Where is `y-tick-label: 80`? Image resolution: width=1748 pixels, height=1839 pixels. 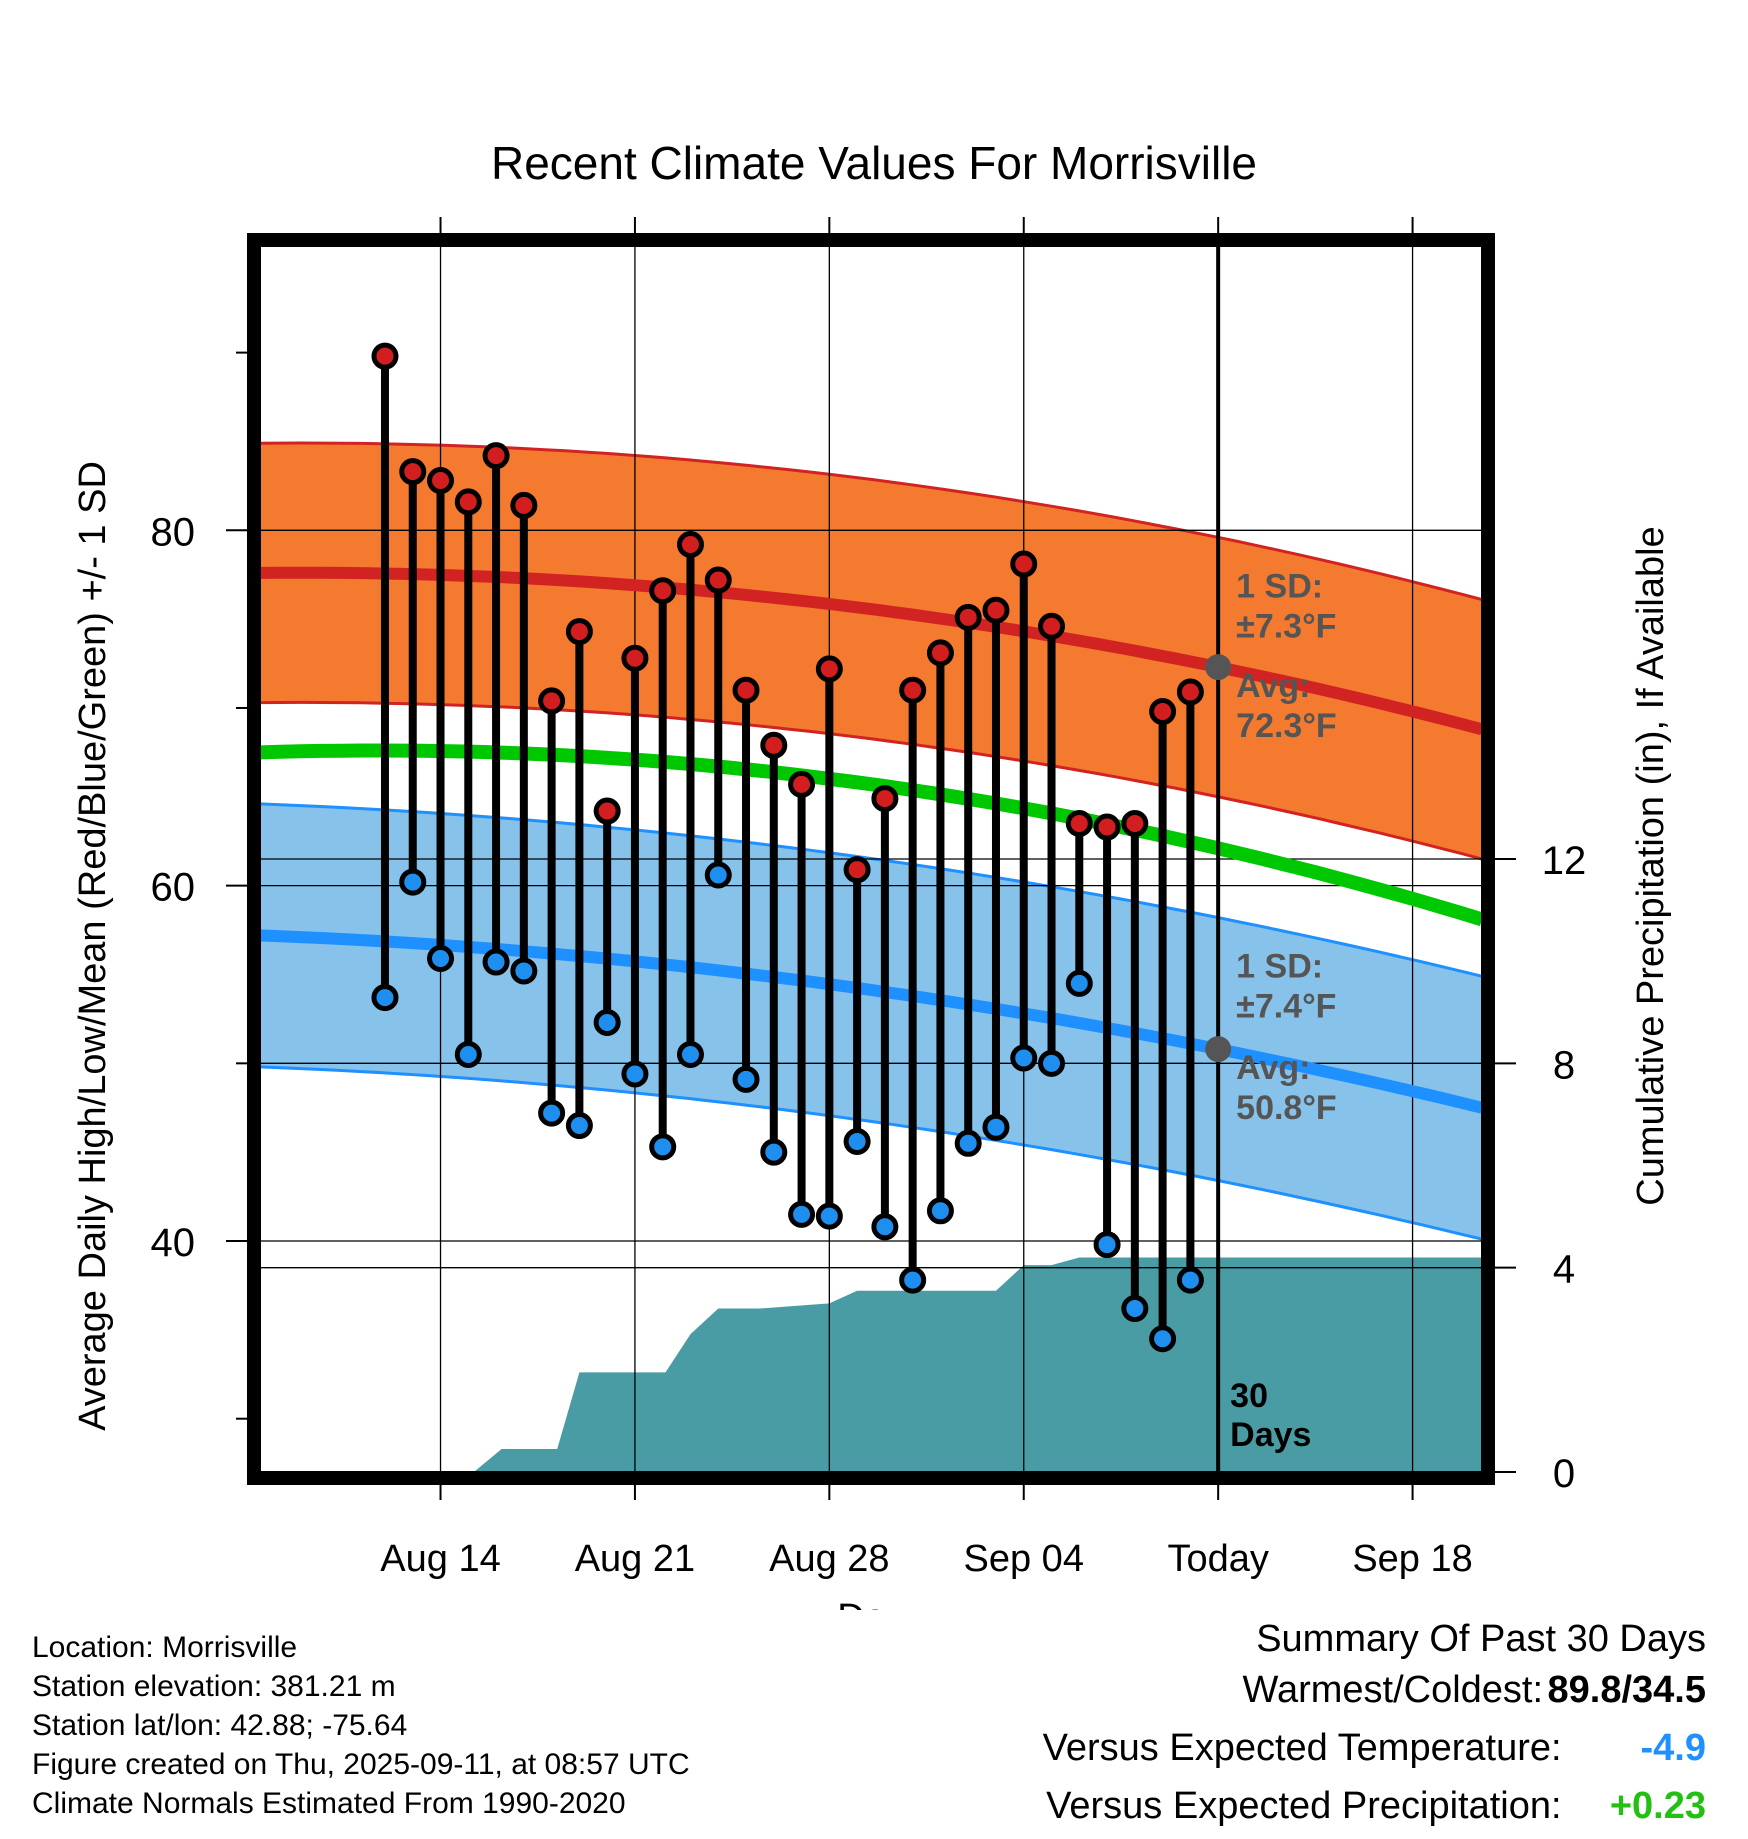 y-tick-label: 80 is located at coordinates (173, 532).